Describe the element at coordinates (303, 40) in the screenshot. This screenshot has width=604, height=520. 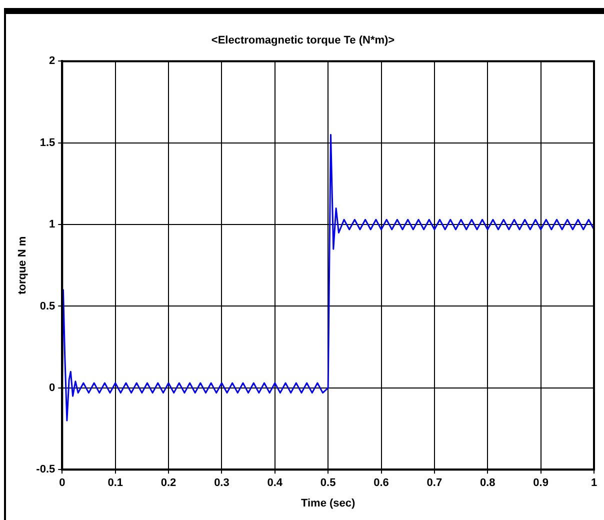
I see `chart-title: <Electromagnetic torque Te (N*m)>` at that location.